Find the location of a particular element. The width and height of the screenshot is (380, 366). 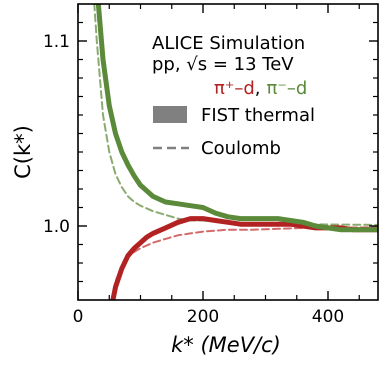

legend-fist-label: FIST thermal is located at coordinates (258, 115).